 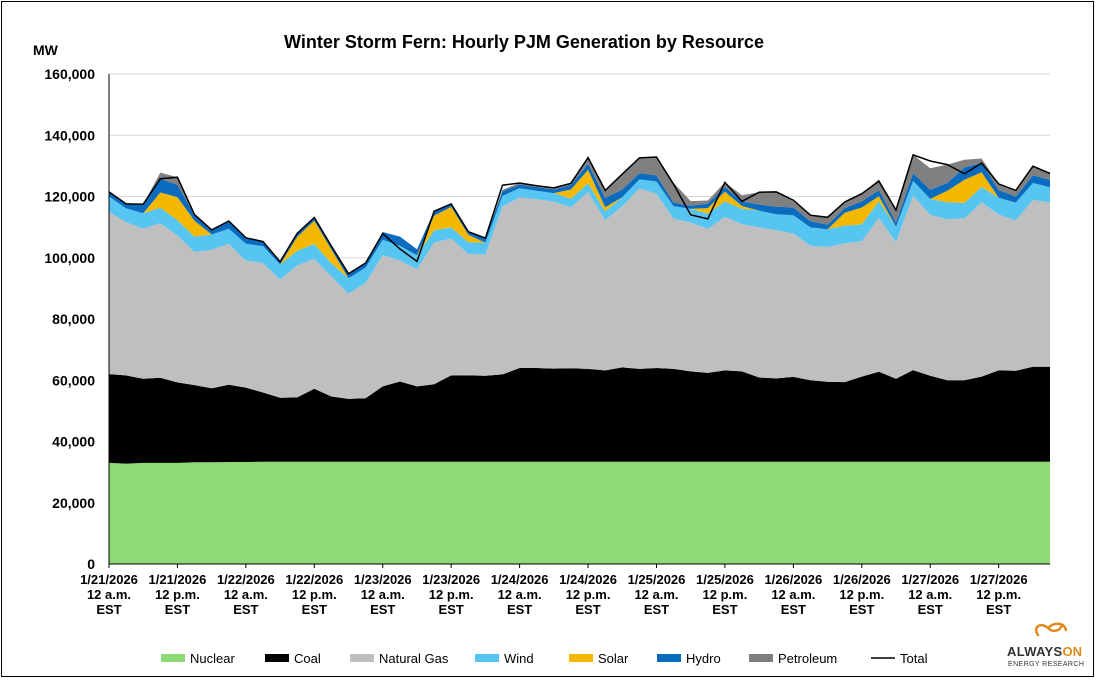 What do you see at coordinates (73, 380) in the screenshot?
I see `y-tick-label: 60,000` at bounding box center [73, 380].